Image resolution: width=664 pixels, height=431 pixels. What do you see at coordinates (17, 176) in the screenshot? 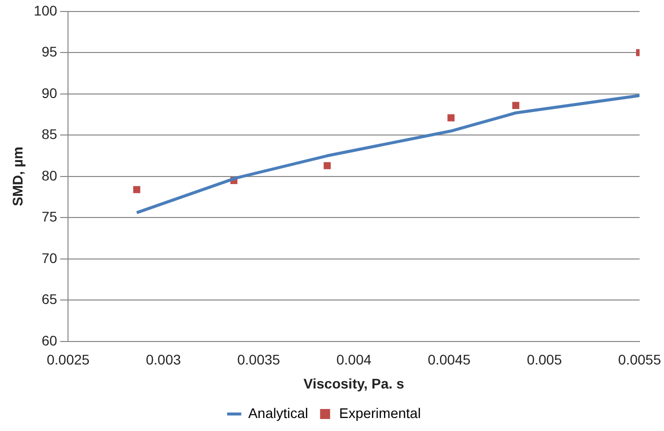
I see `y-axis-title: SMD, µm` at bounding box center [17, 176].